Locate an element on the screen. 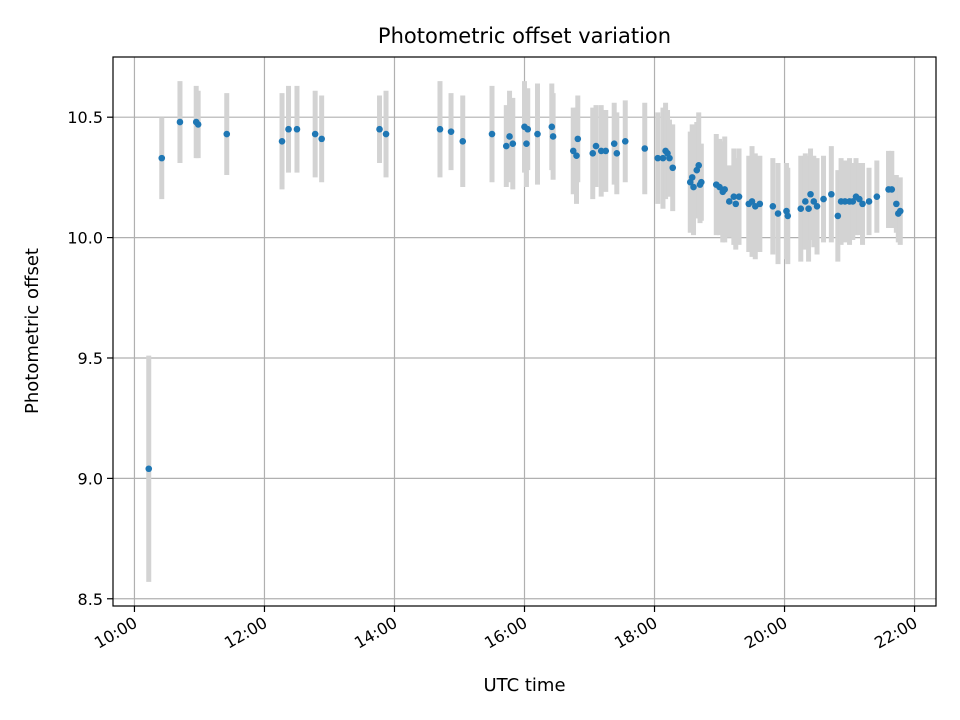 Image resolution: width=960 pixels, height=720 pixels. y-axis-ticks: 8.5 9.0 9.5 10.0 10.5 is located at coordinates (90, 358).